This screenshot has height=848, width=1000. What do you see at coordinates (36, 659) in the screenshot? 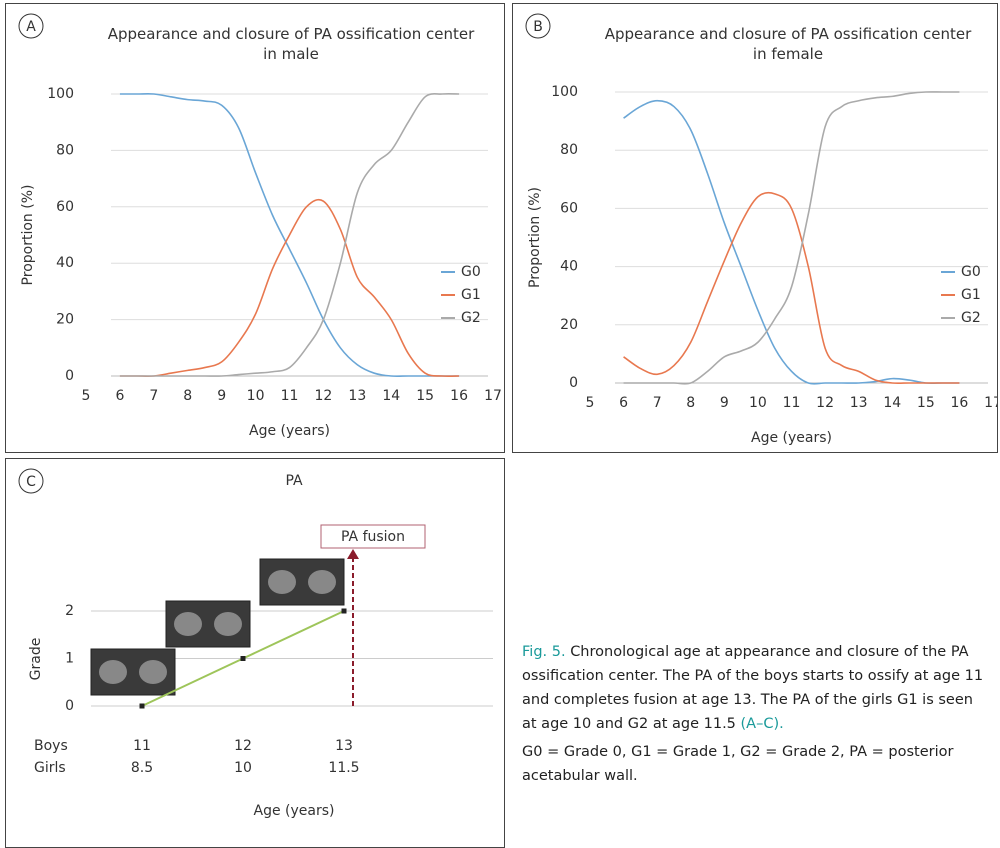
I see `y-axis-label: Grade` at bounding box center [36, 659].